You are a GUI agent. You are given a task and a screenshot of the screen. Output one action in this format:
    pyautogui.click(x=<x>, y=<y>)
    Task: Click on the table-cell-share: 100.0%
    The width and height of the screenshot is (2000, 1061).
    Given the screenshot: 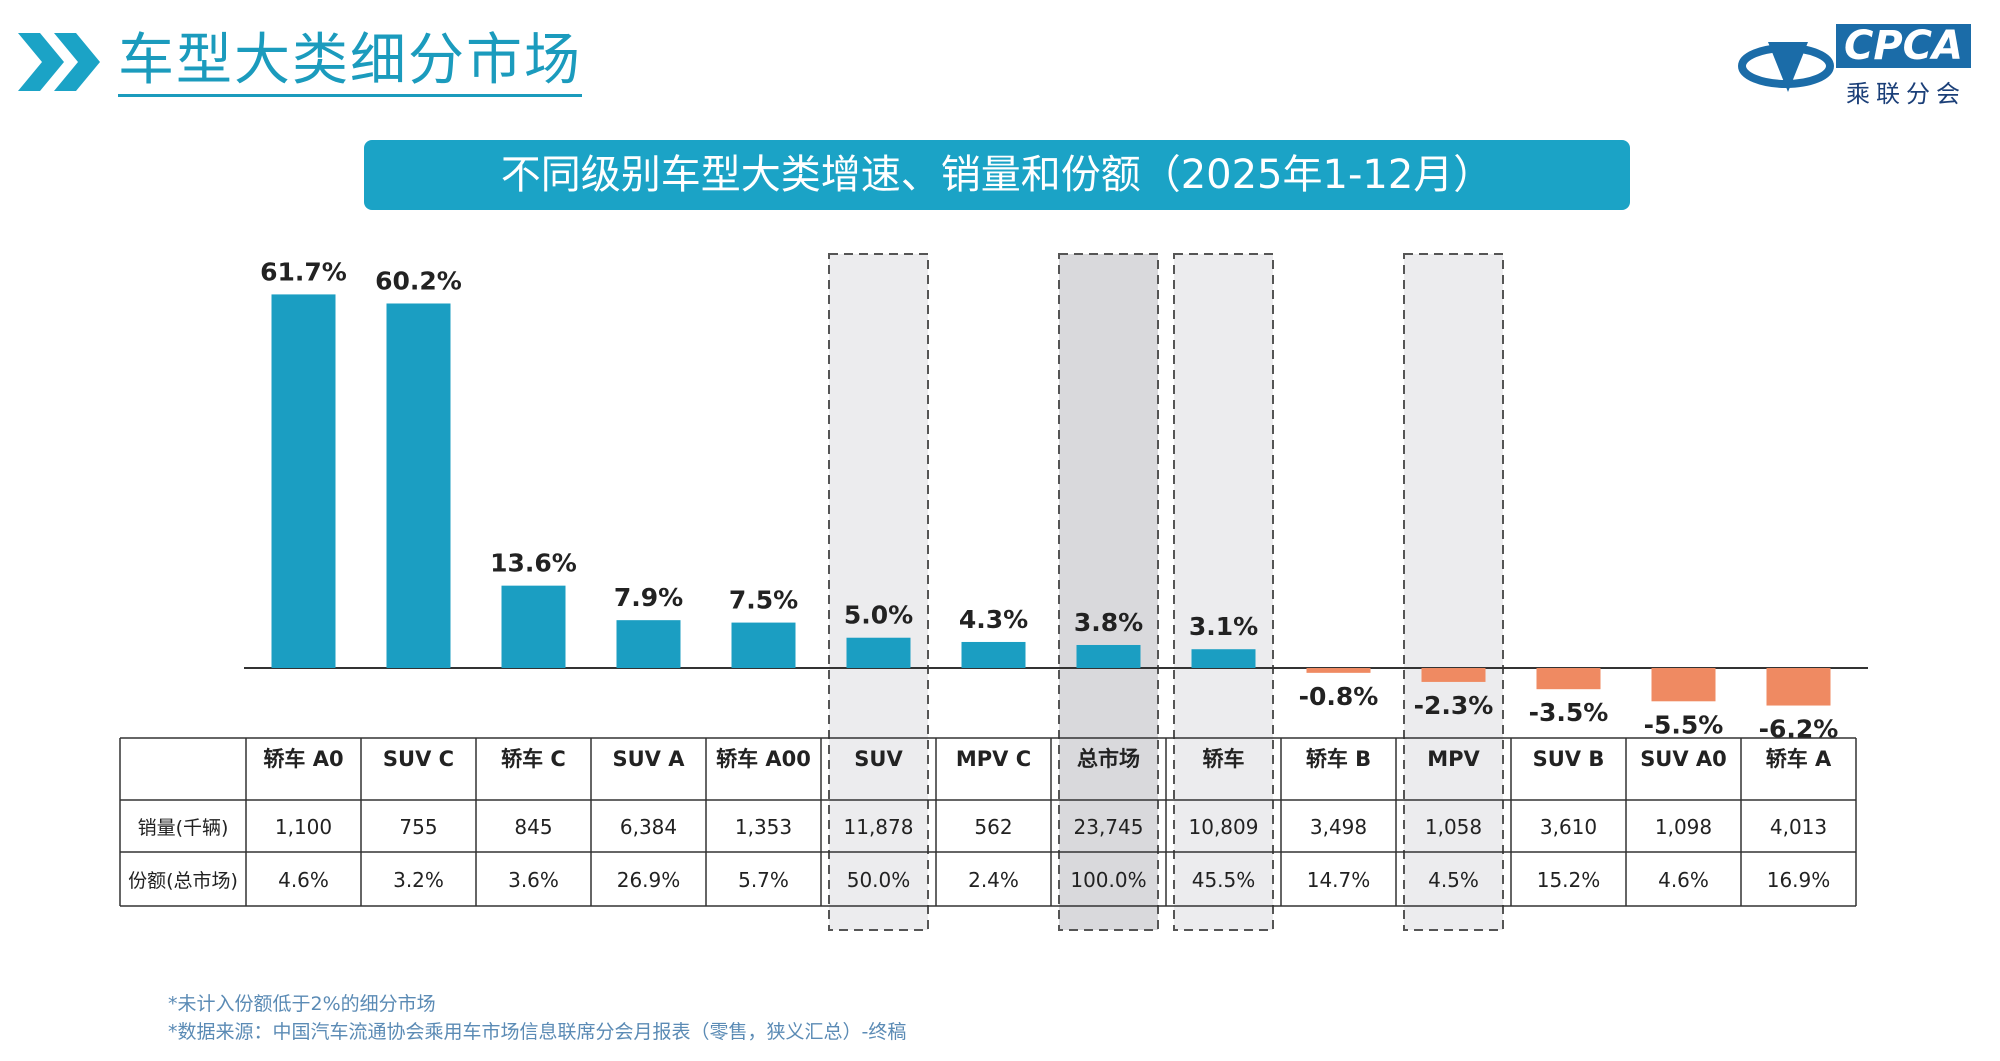 What is the action you would take?
    pyautogui.click(x=1108, y=880)
    